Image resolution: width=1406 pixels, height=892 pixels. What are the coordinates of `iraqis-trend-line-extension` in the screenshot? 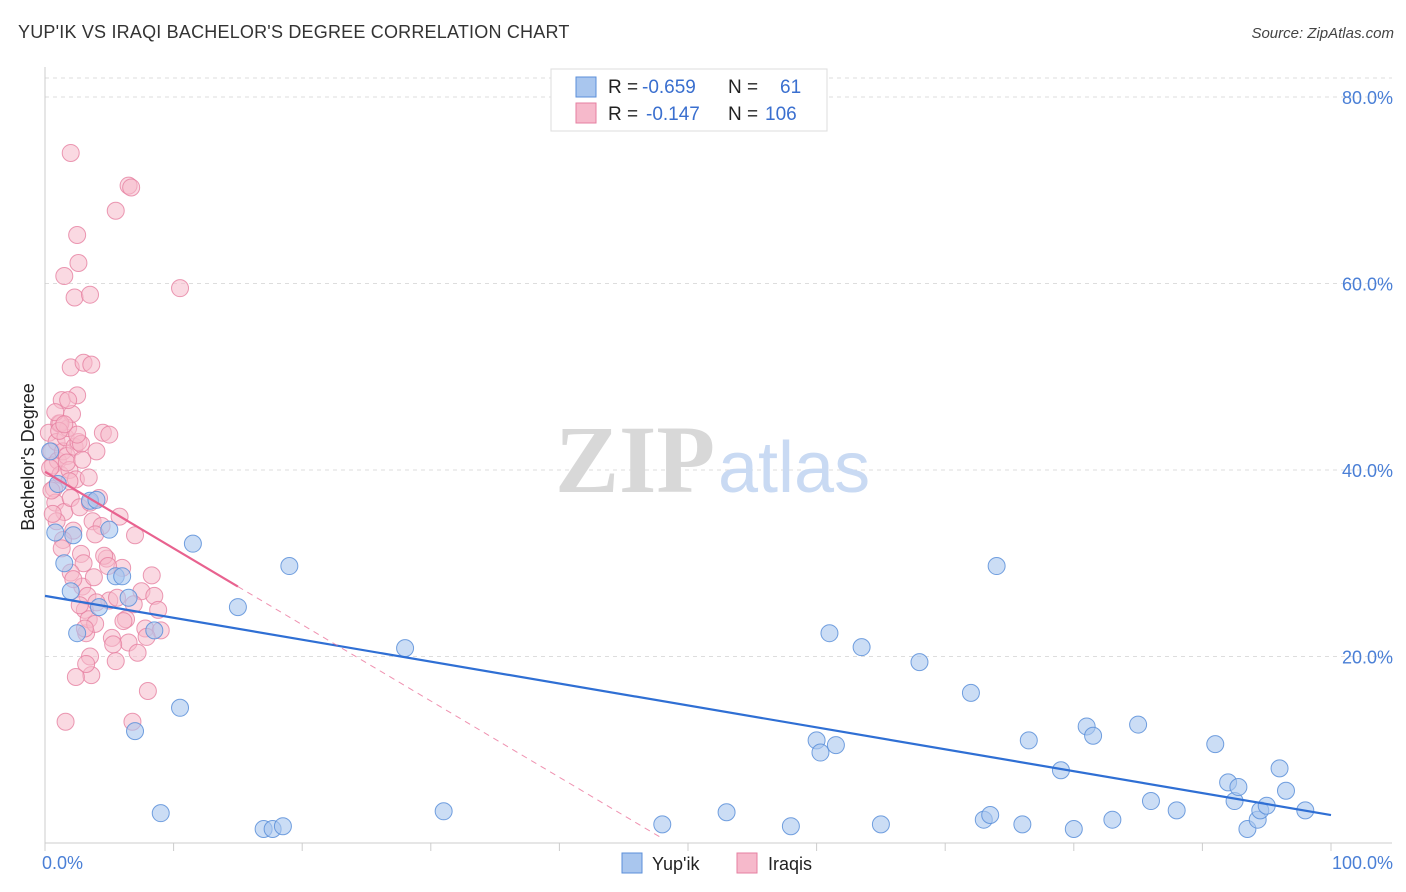 It's located at (450, 712).